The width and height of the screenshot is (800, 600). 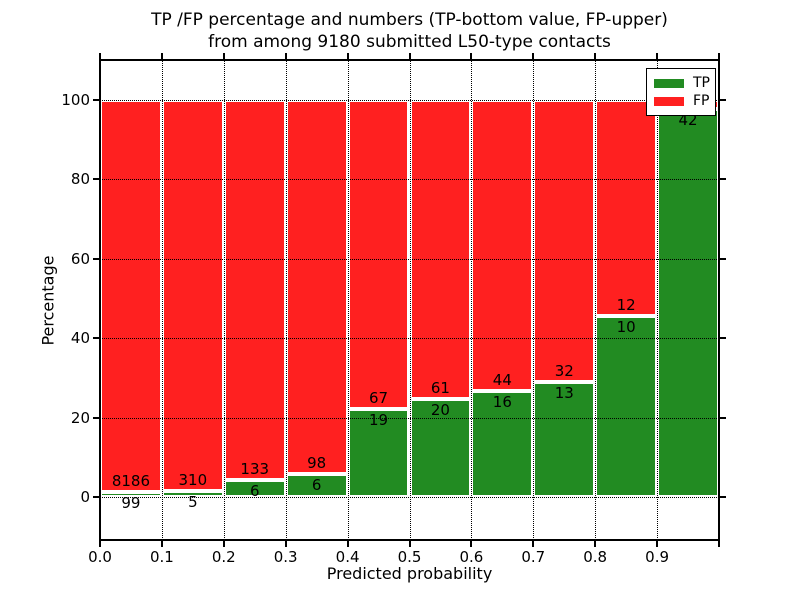 I want to click on tp-count-label: 5, so click(x=193, y=501).